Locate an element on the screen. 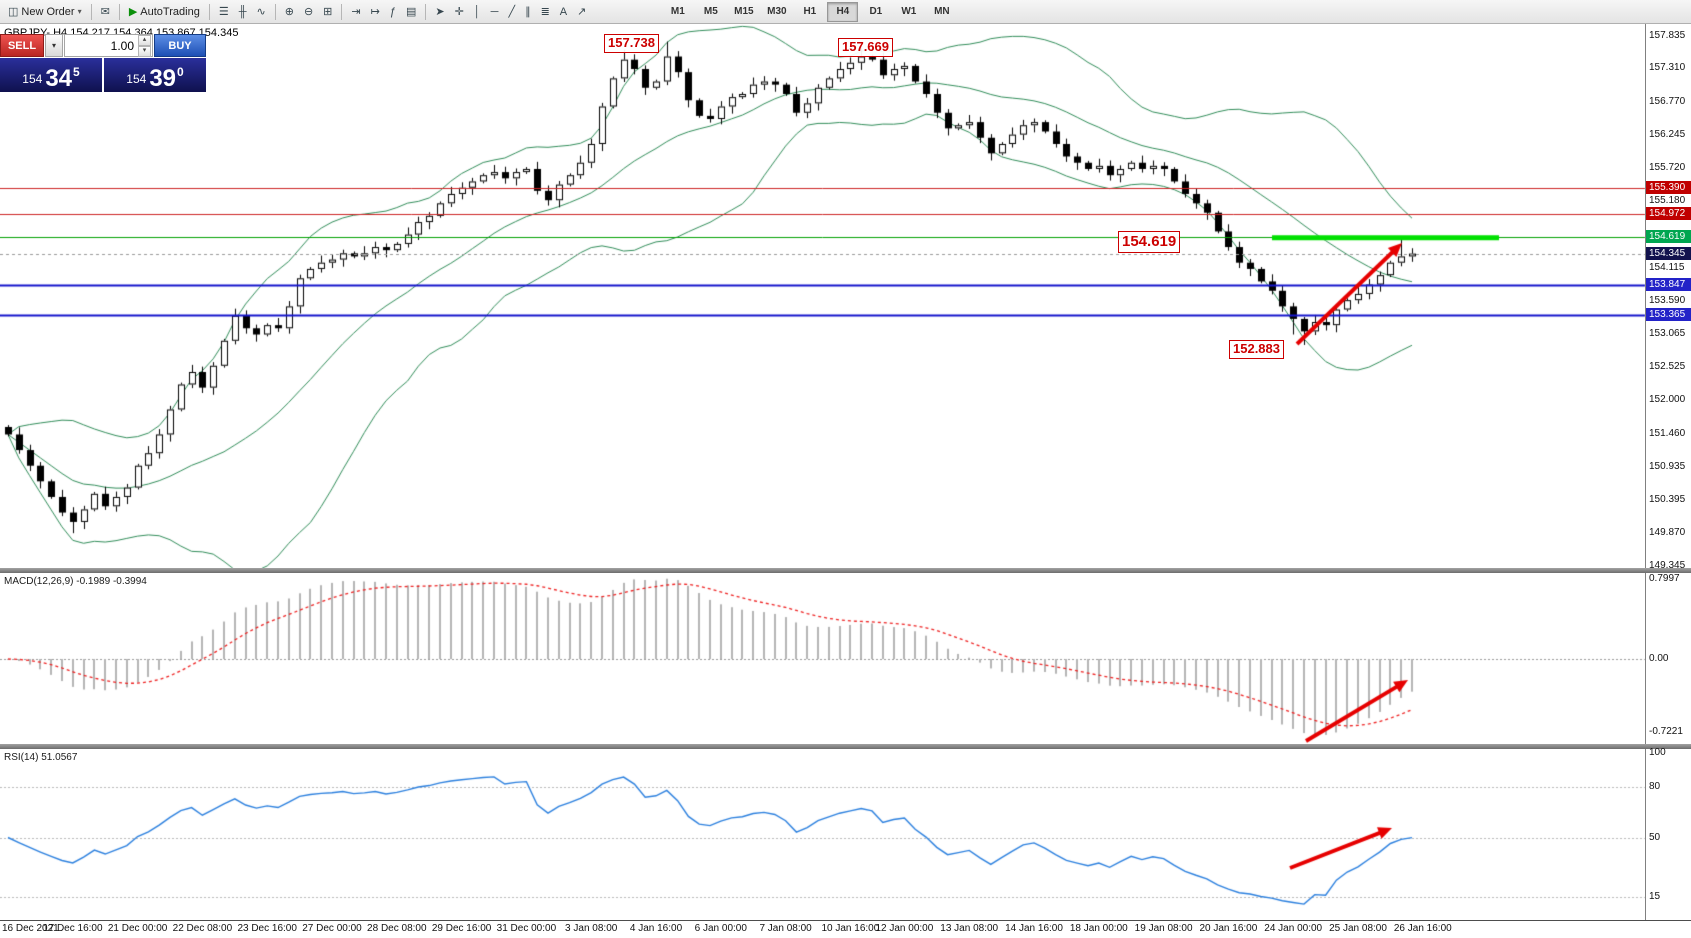  bar-chart-type-button: ☰ is located at coordinates (224, 12).